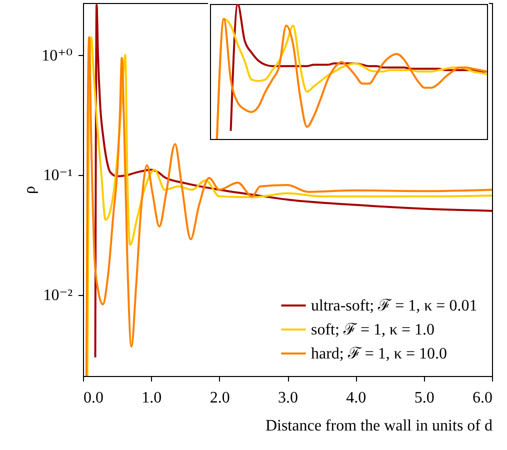 The image size is (507, 450). Describe the element at coordinates (378, 426) in the screenshot. I see `x-axis-title: Distance from the wall in units of d` at that location.